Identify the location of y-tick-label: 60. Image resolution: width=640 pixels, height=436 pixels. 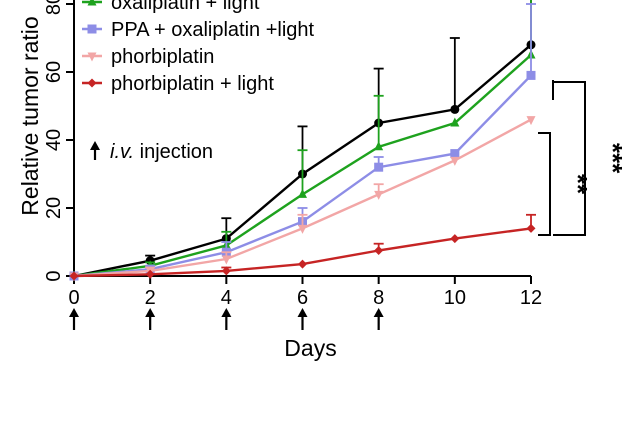
(54, 72).